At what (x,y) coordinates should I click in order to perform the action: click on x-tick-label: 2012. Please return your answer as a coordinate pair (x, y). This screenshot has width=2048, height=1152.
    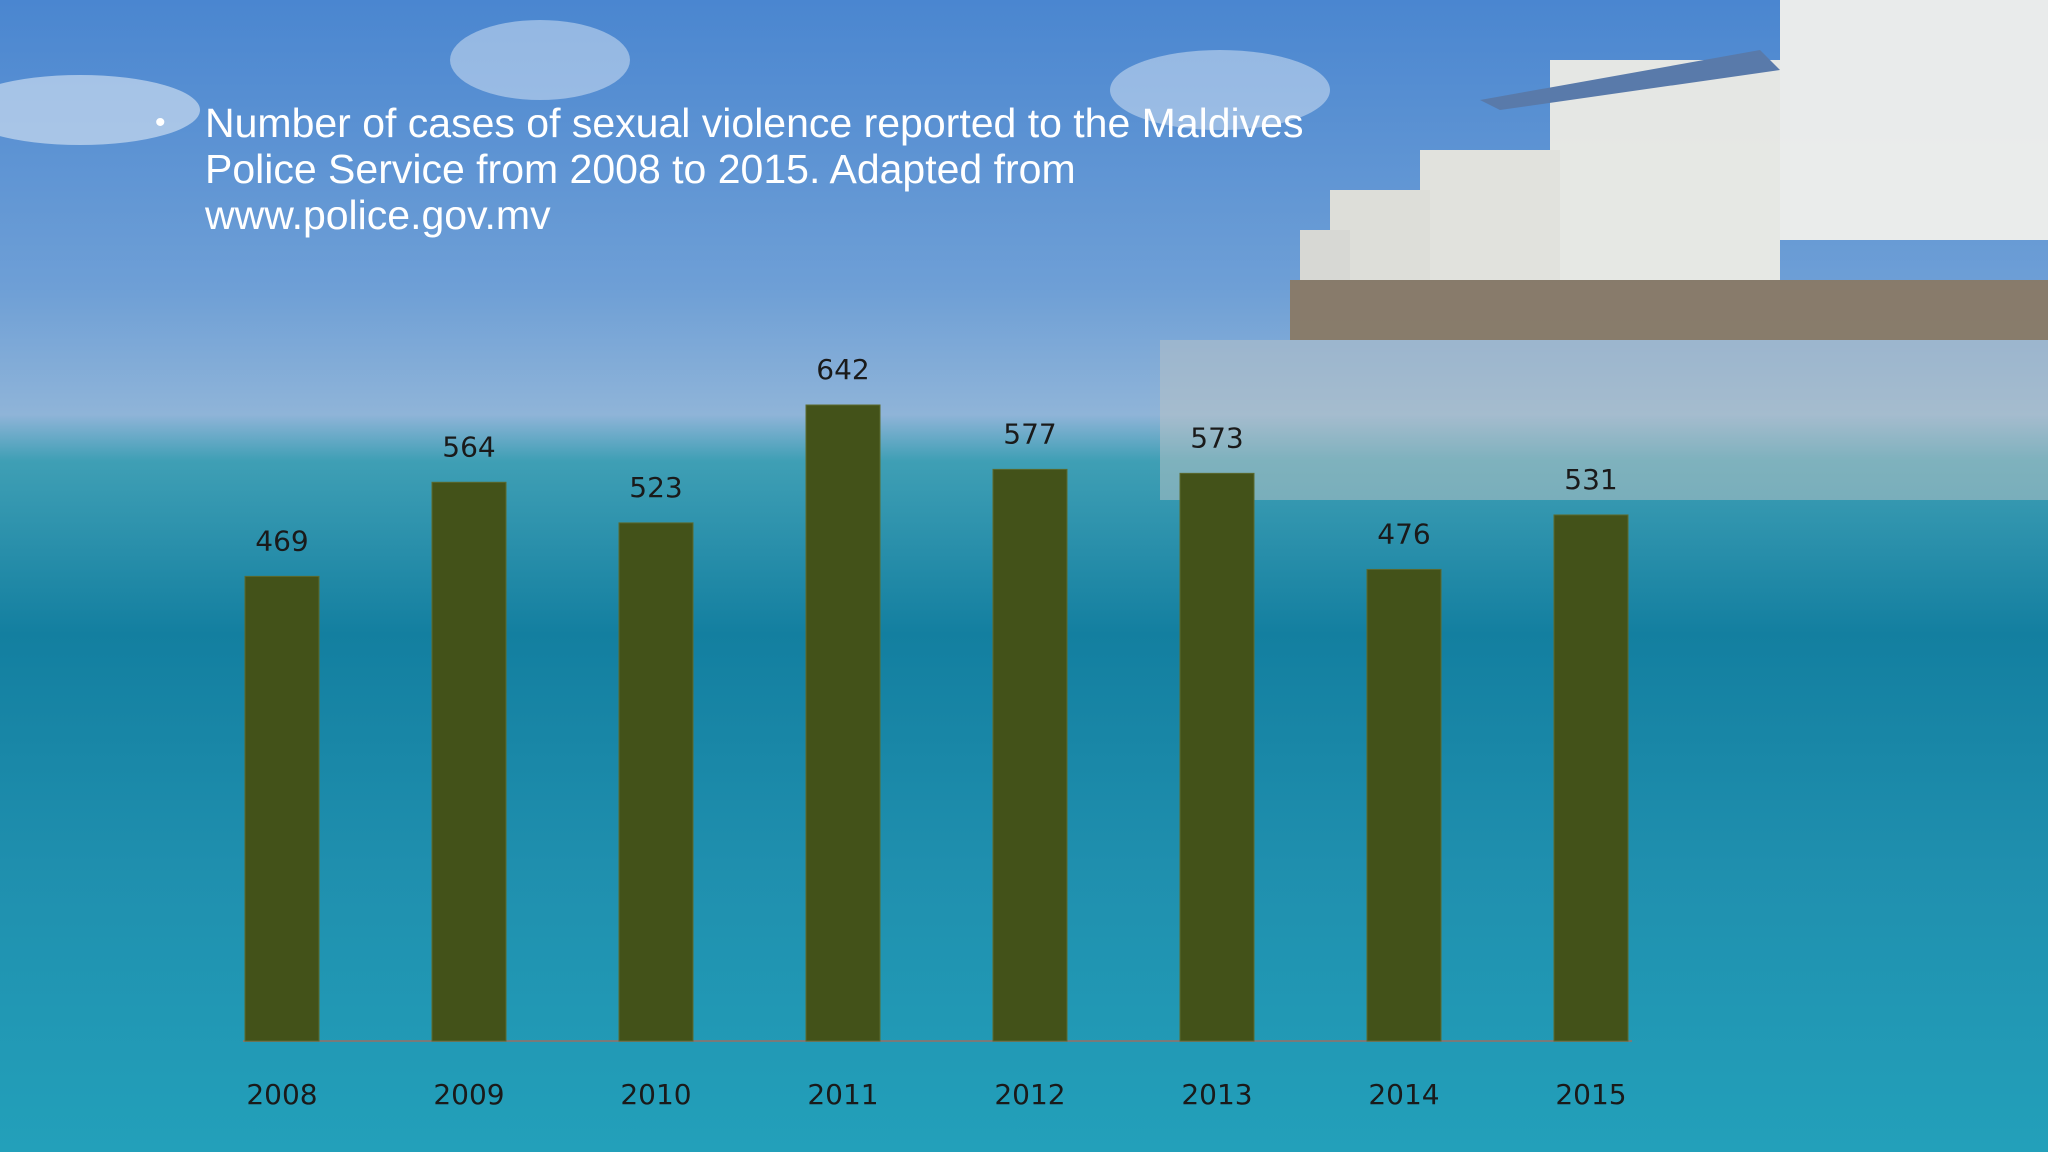
    Looking at the image, I should click on (1029, 1094).